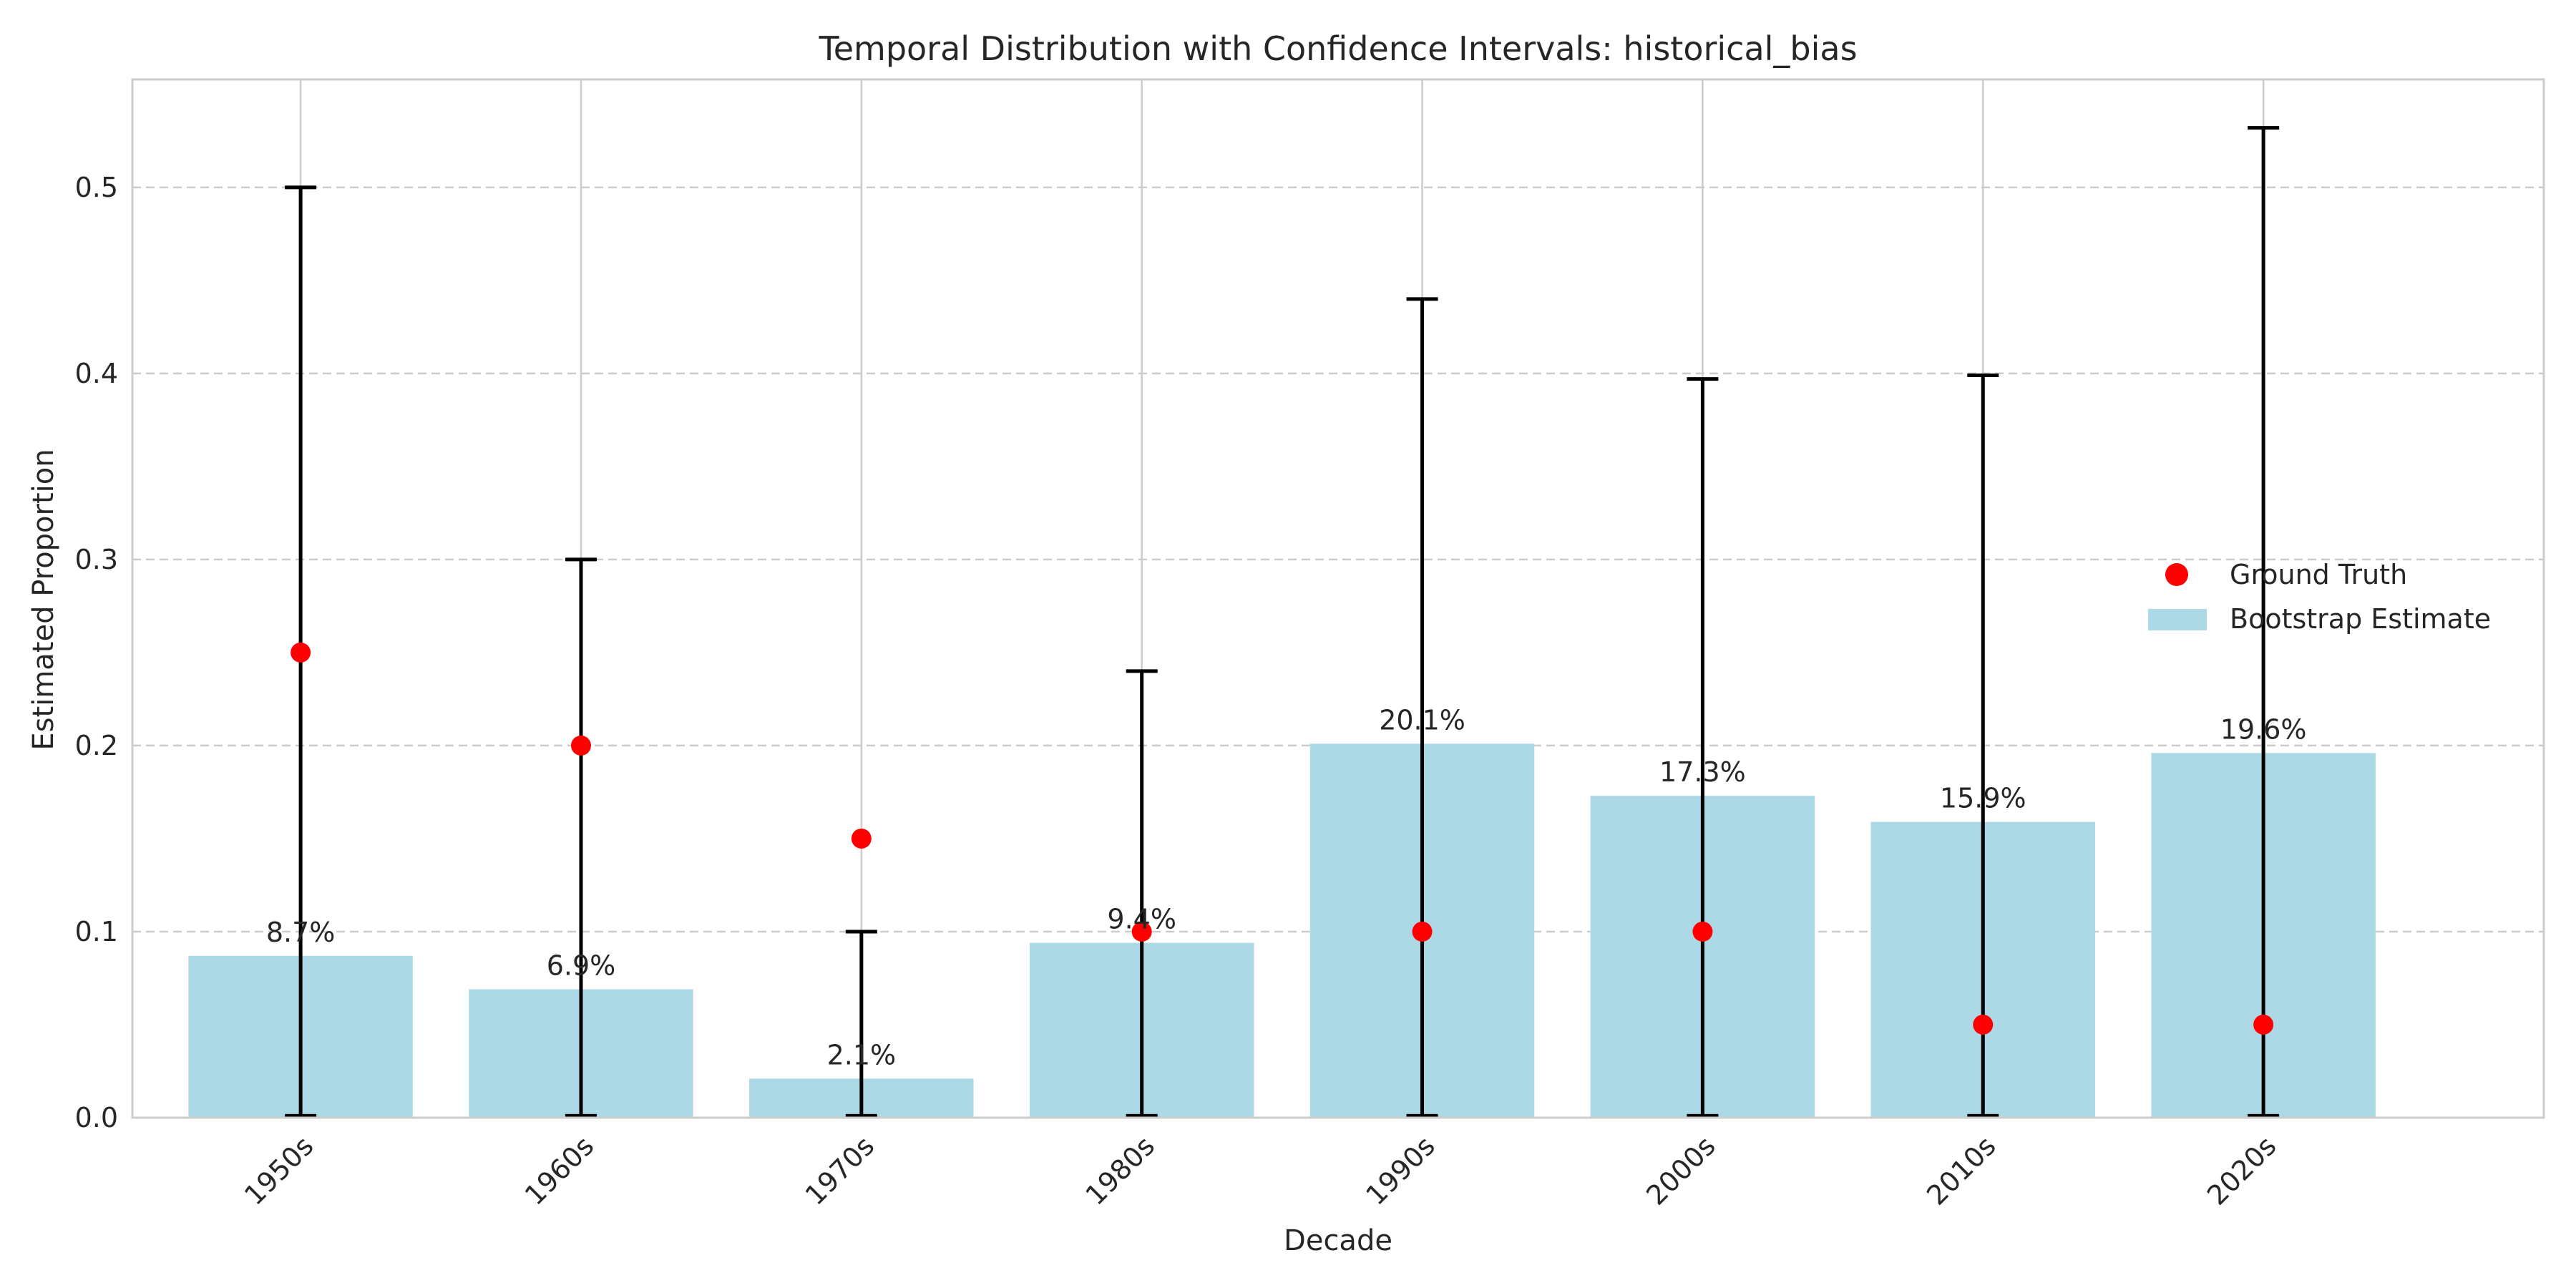  What do you see at coordinates (96, 559) in the screenshot?
I see `y-tick-label: 0.3` at bounding box center [96, 559].